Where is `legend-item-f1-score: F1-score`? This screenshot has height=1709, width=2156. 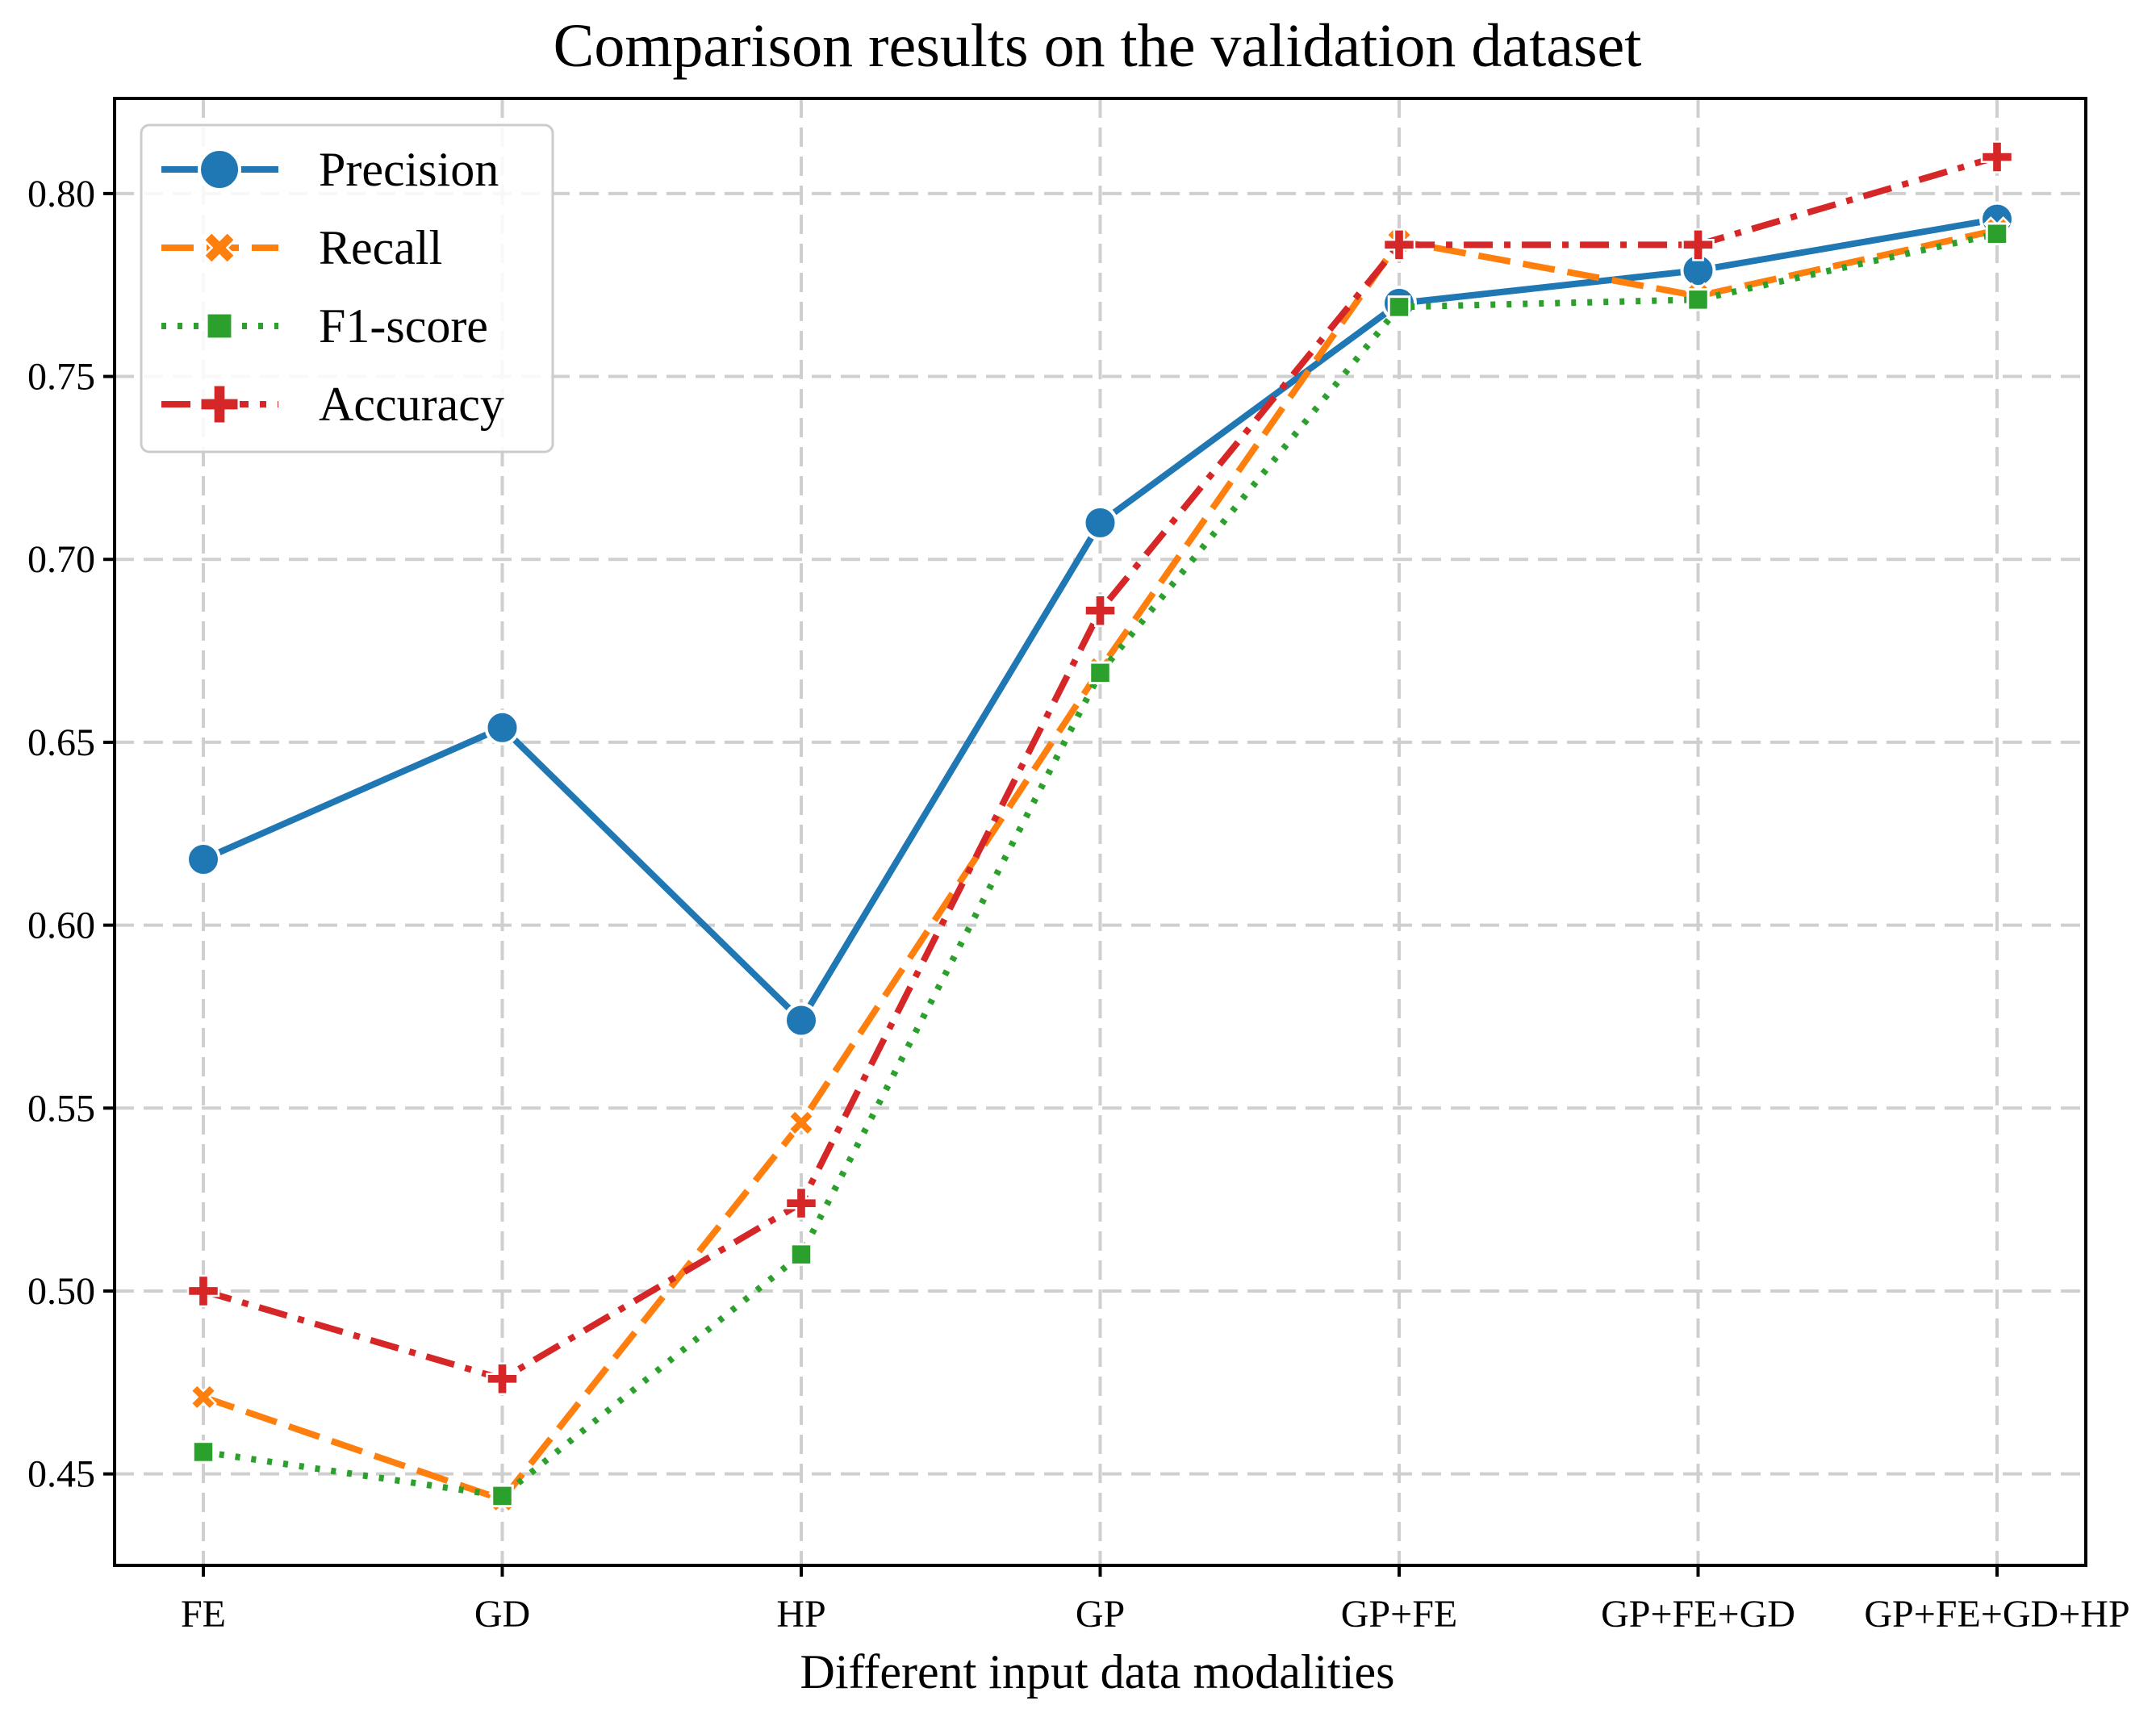
legend-item-f1-score: F1-score is located at coordinates (324, 326).